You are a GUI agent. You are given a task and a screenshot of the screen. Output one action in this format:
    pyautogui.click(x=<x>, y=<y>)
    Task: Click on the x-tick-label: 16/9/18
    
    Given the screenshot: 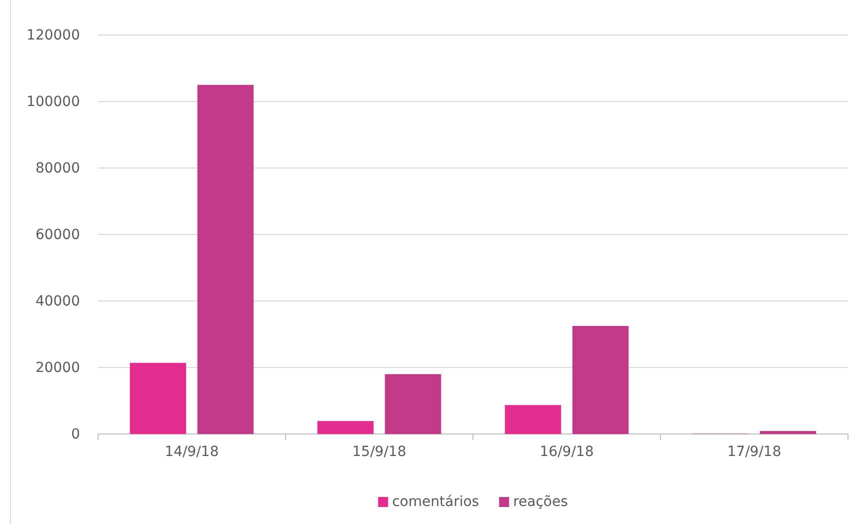 What is the action you would take?
    pyautogui.click(x=567, y=452)
    